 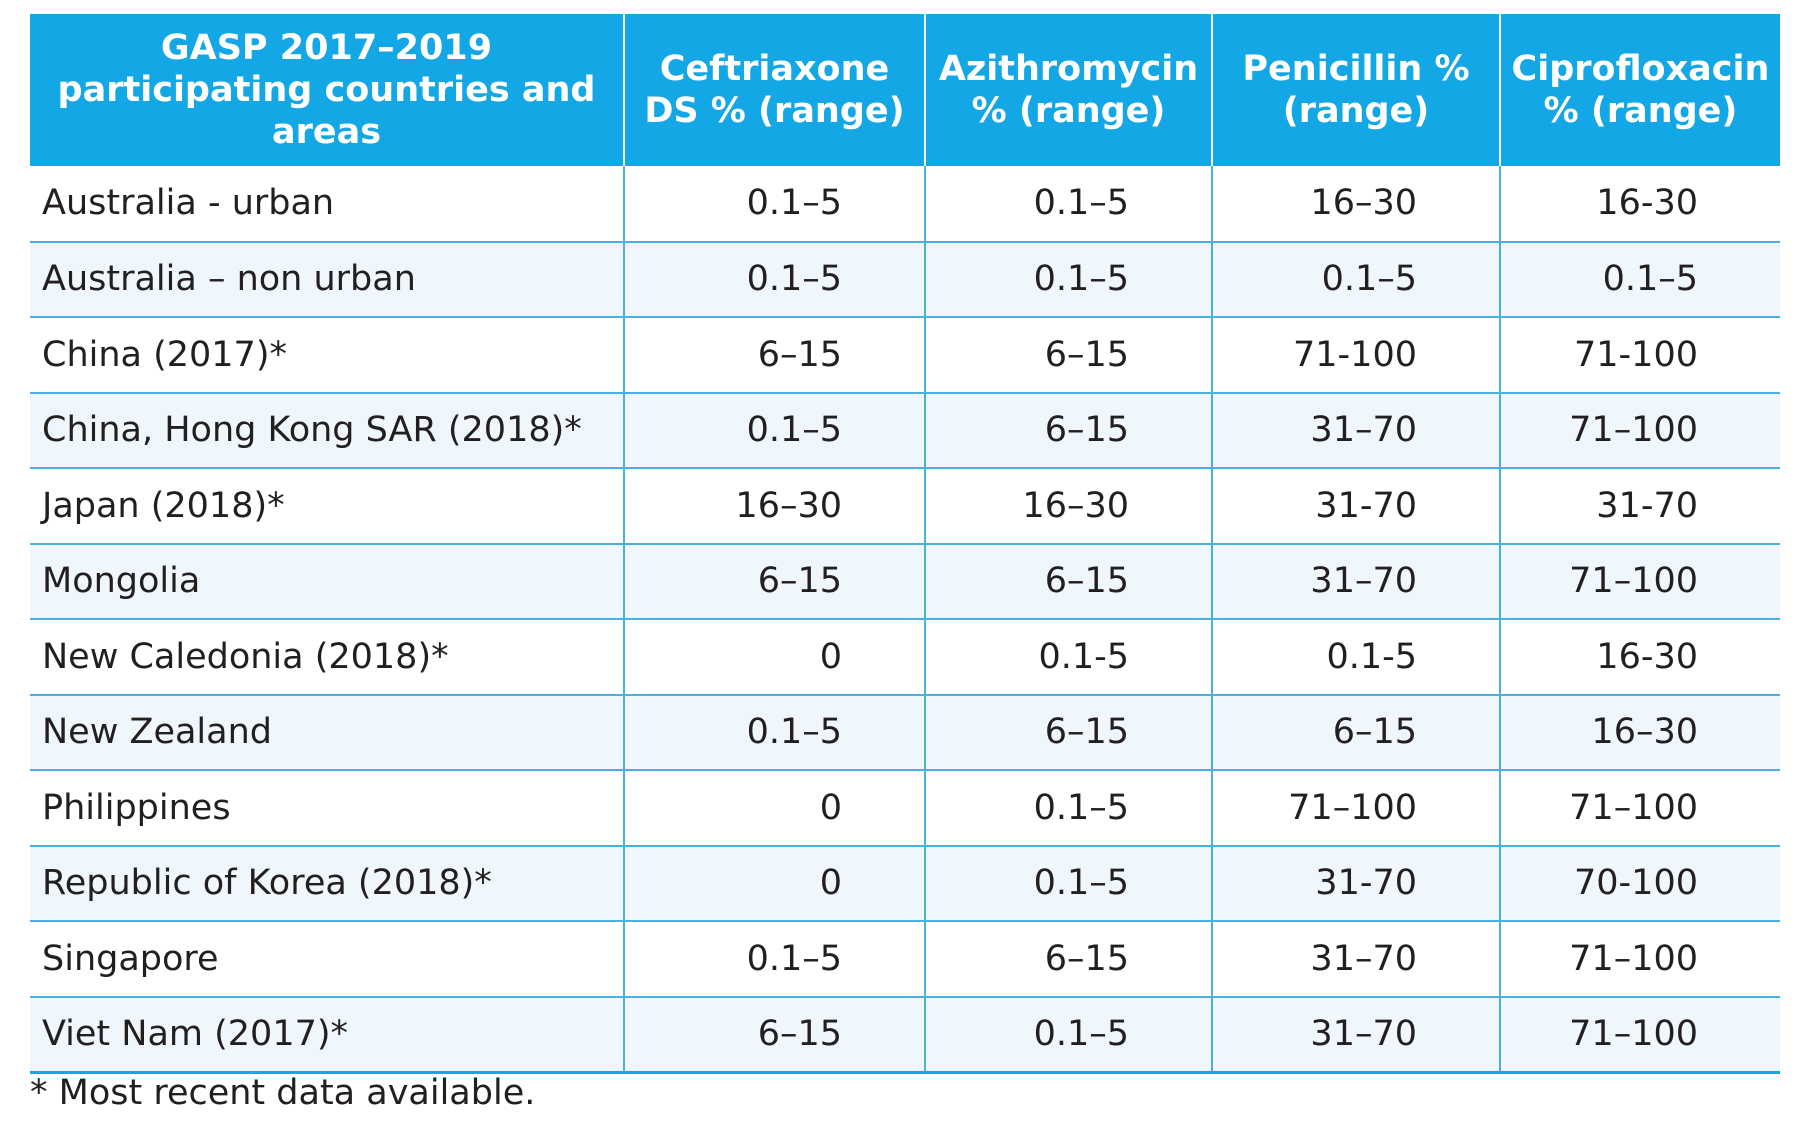 What do you see at coordinates (327, 355) in the screenshot?
I see `country-cell: China (2017)*` at bounding box center [327, 355].